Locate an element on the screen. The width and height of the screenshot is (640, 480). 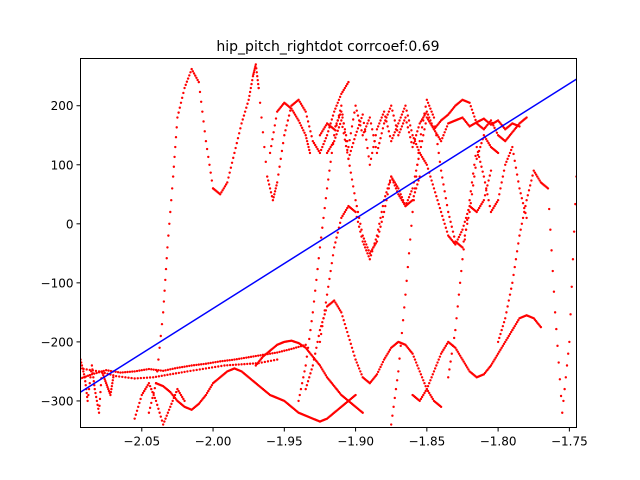
y-axis-ticks: −300 −200 −100 0 100 200 is located at coordinates (61, 253).